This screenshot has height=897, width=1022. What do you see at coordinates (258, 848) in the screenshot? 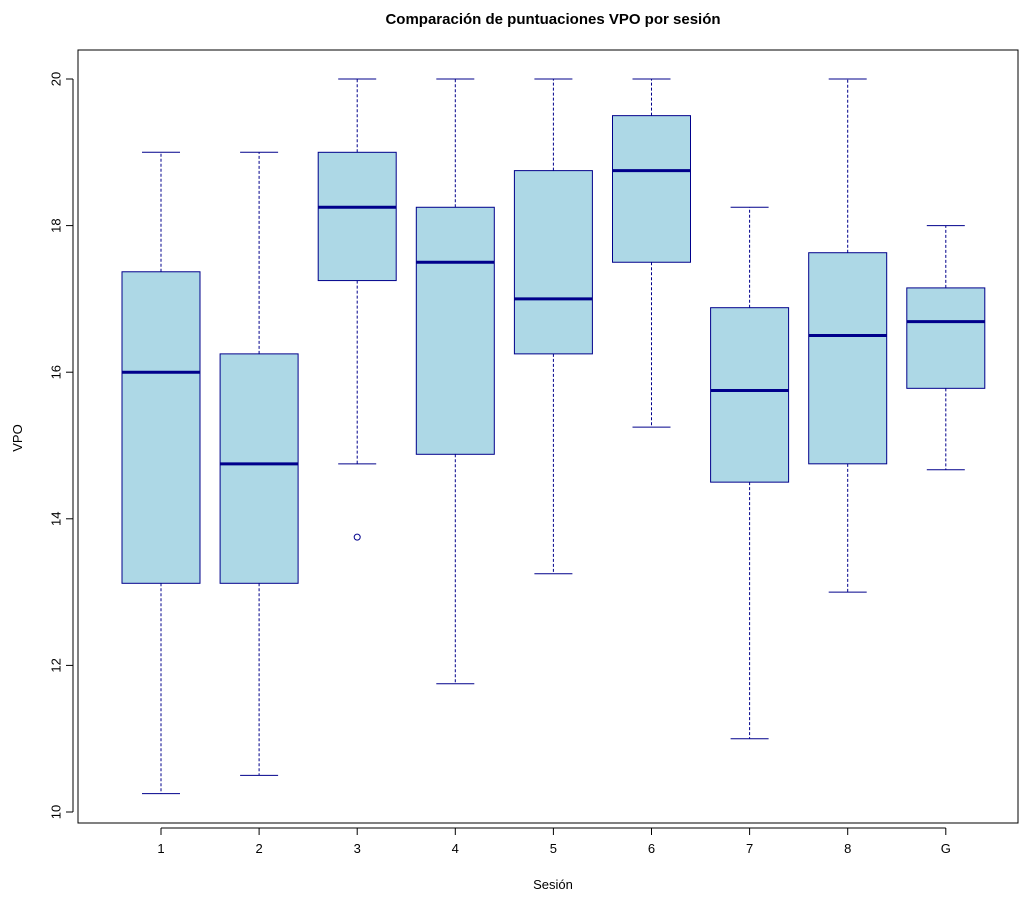
I see `x-tick-label: 2` at bounding box center [258, 848].